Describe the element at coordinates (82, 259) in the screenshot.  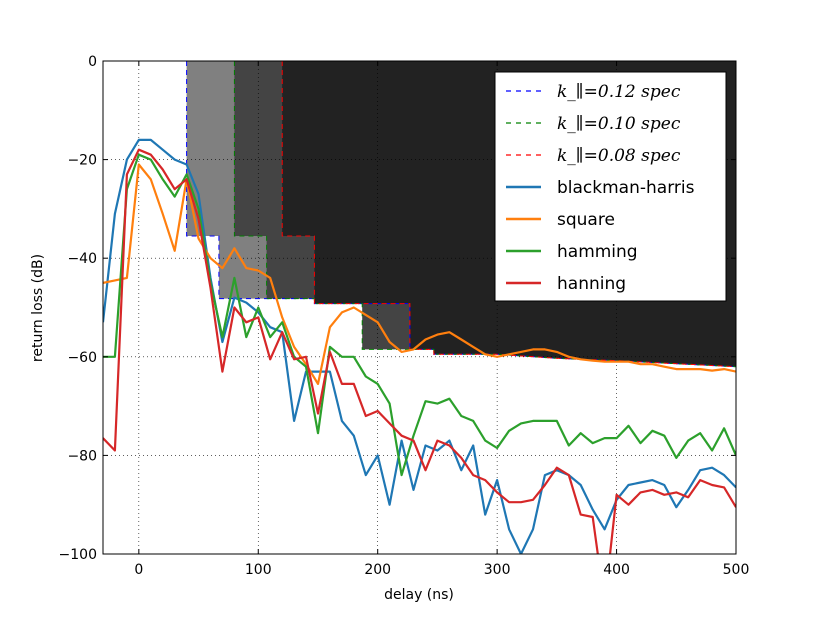
I see `y-tick-label-2: −40` at that location.